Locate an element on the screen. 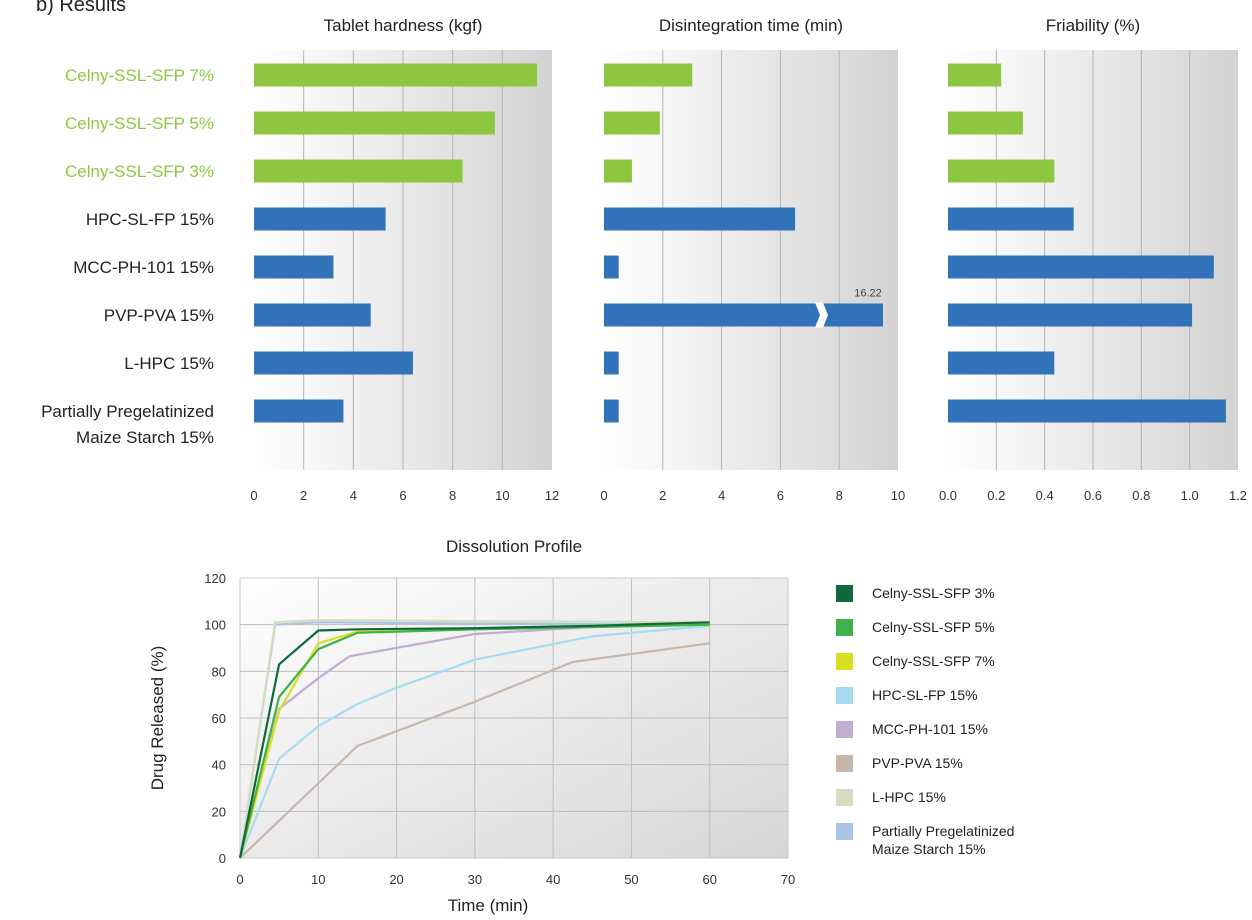  x-tick-label: 0.2 is located at coordinates (996, 495).